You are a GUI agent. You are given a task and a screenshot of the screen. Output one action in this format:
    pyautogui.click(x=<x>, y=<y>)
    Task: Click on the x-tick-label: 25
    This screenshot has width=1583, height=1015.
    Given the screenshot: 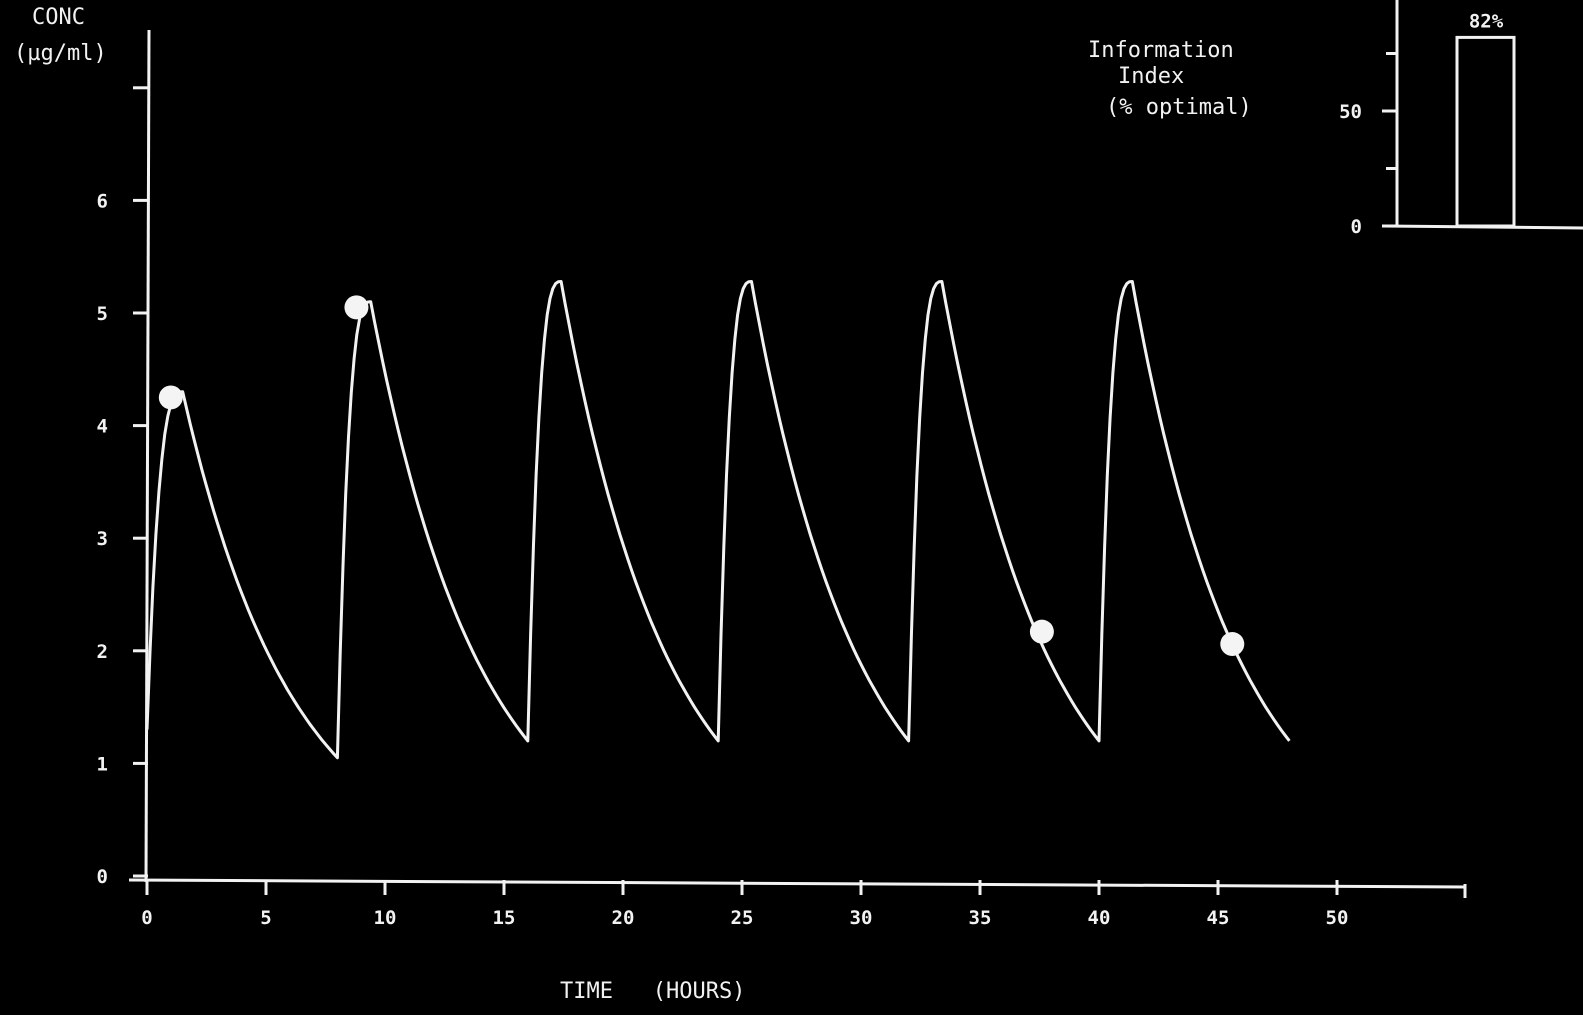 What is the action you would take?
    pyautogui.click(x=742, y=918)
    